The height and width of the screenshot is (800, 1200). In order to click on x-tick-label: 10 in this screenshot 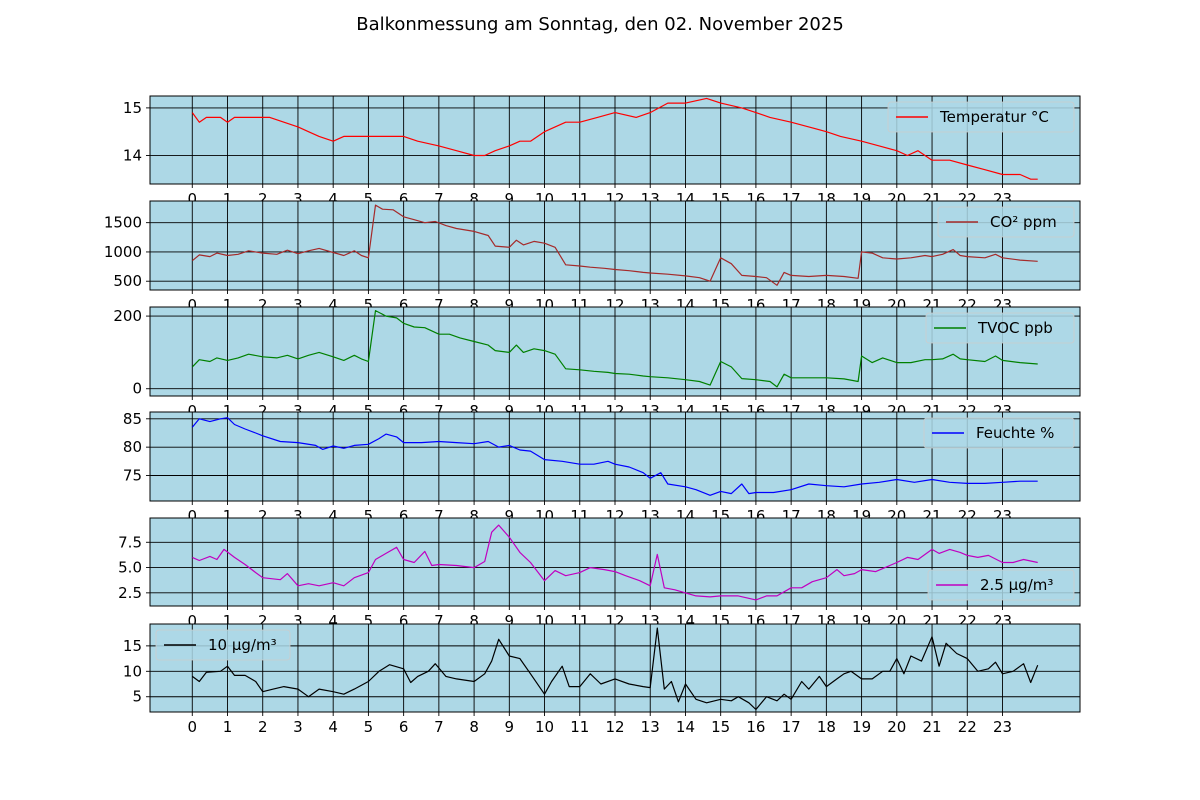, I will do `click(544, 727)`.